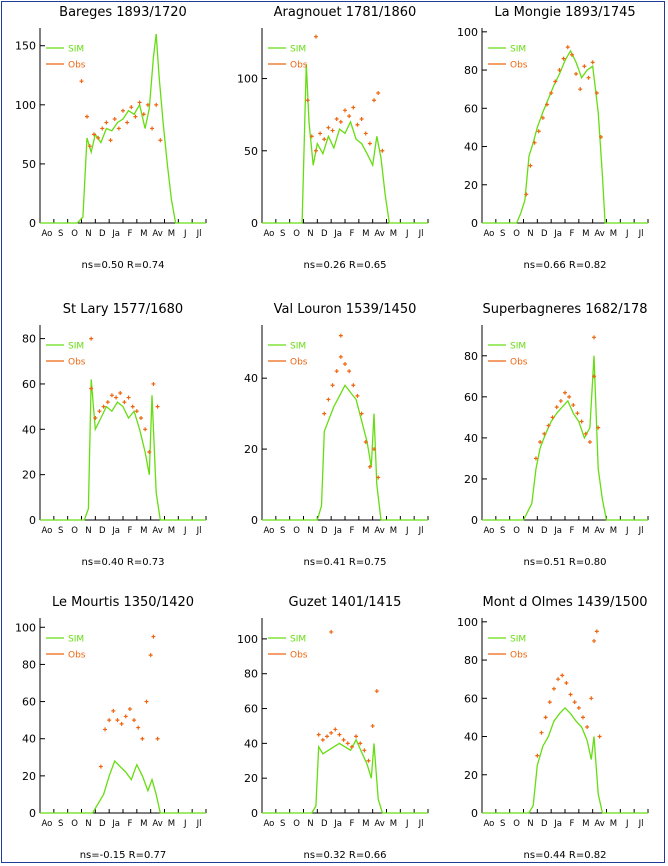 Image resolution: width=668 pixels, height=866 pixels. Describe the element at coordinates (345, 855) in the screenshot. I see `chart-stats: ns=0.32 R=0.66` at that location.